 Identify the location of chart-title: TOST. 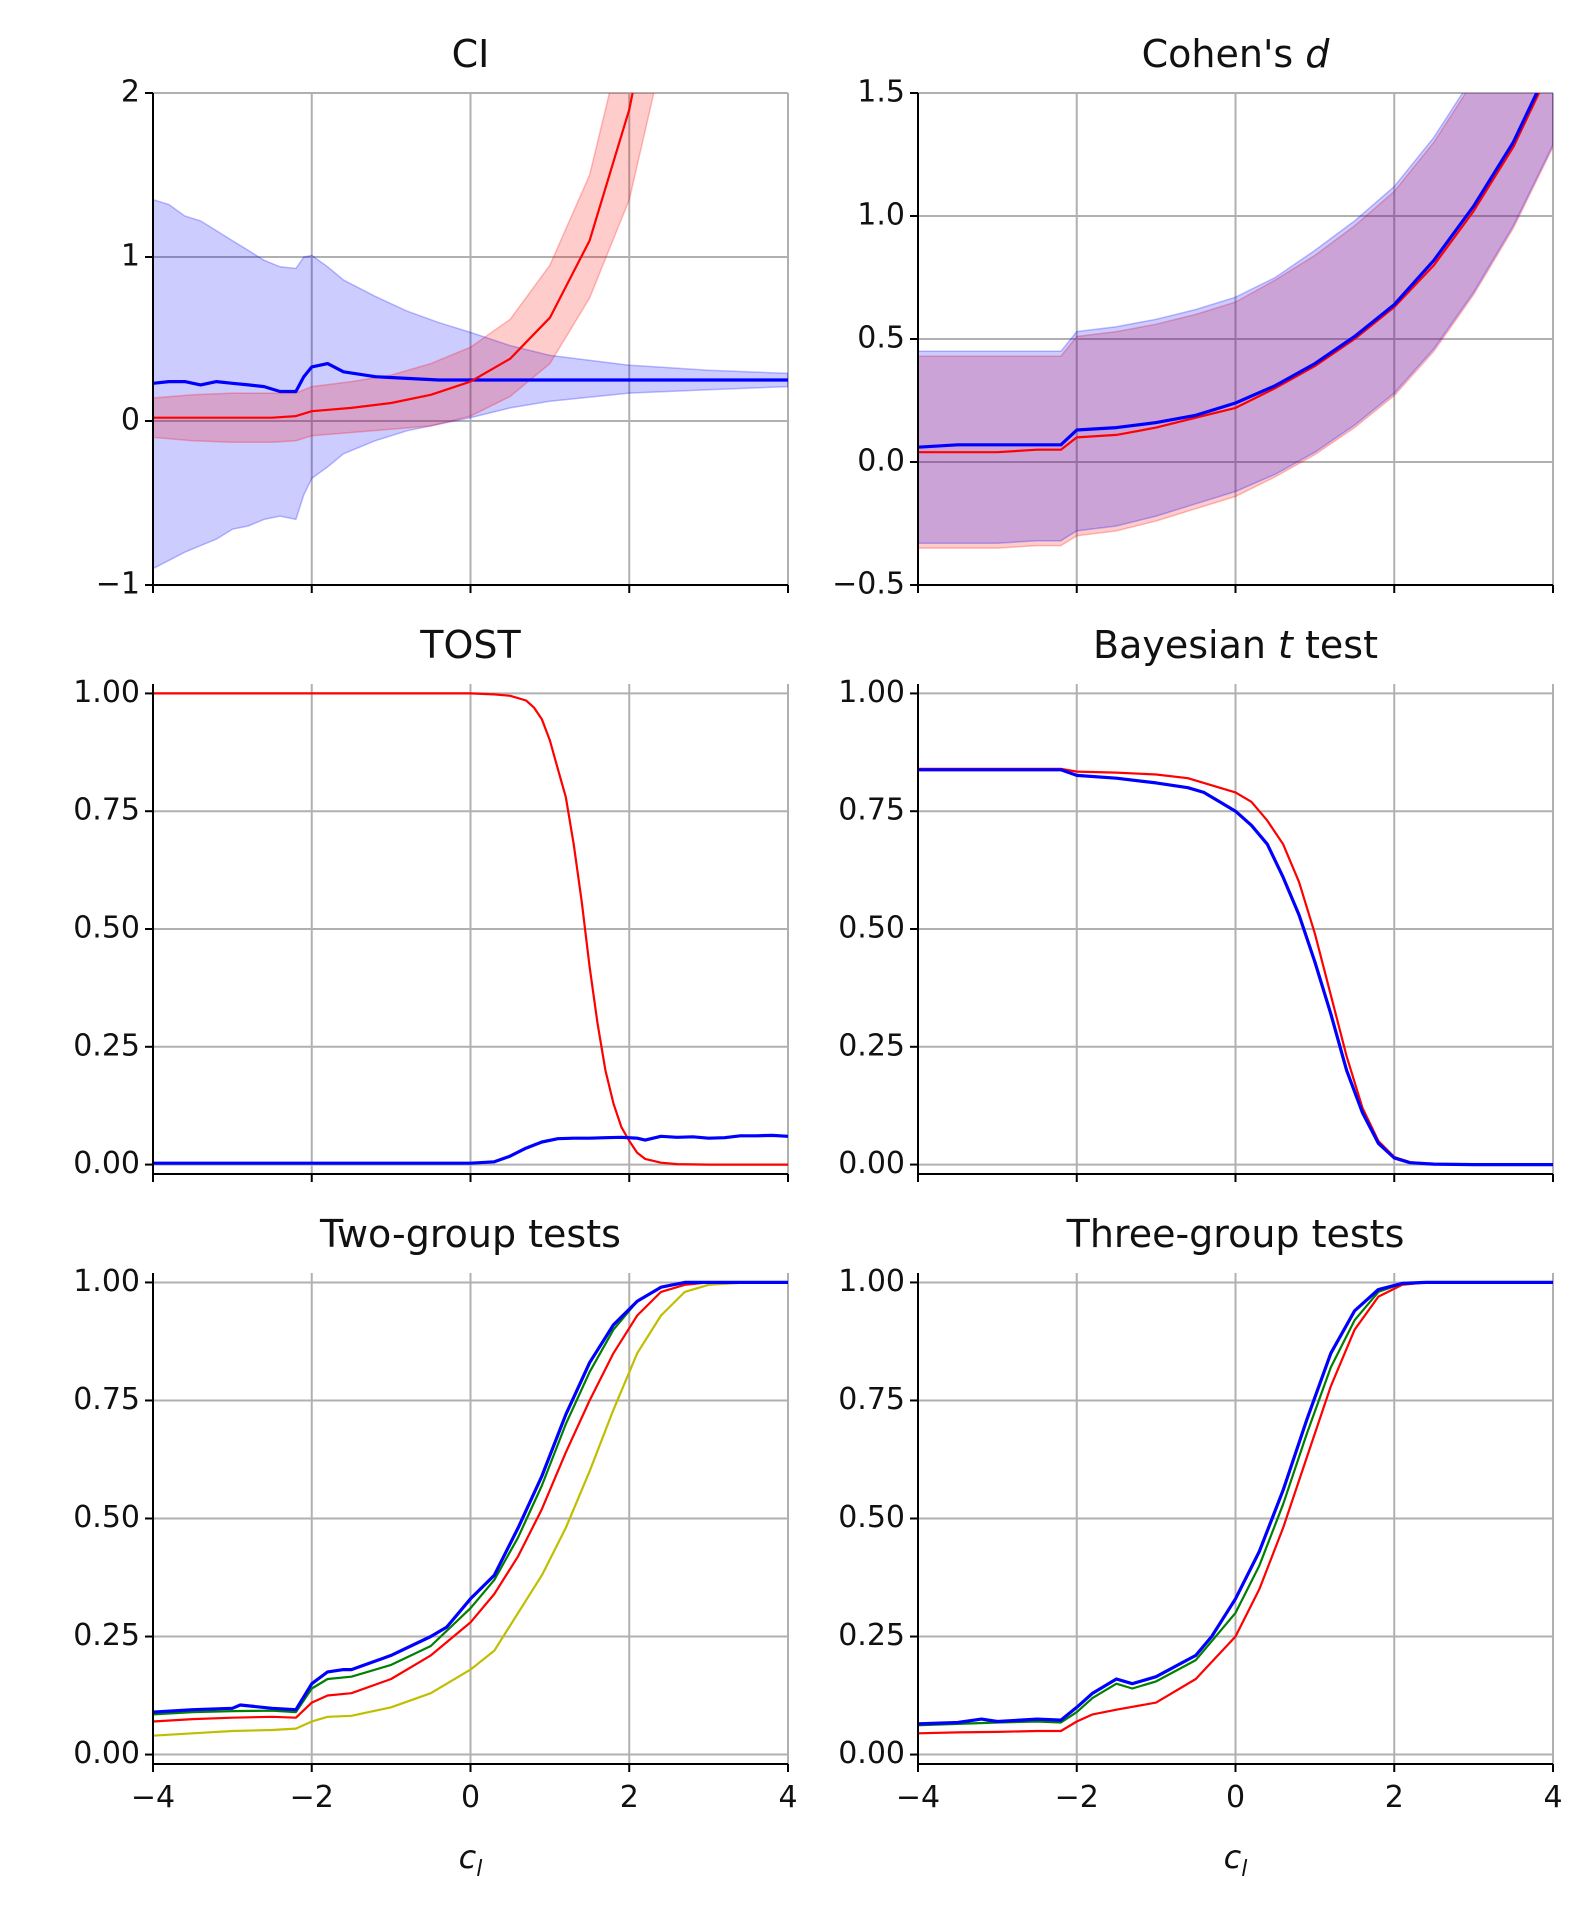
(470, 645).